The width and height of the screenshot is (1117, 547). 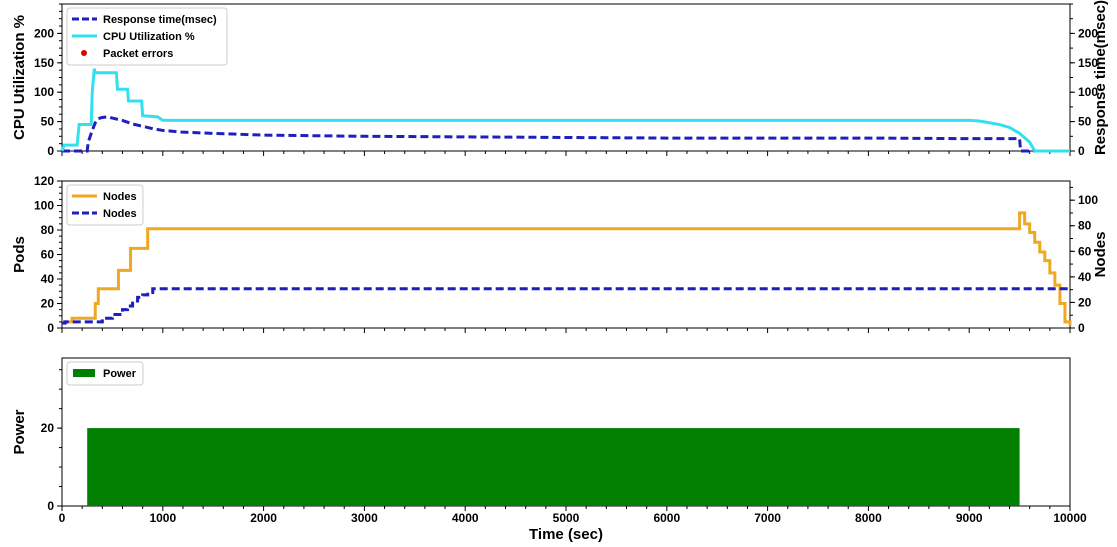 I want to click on legend-label: Packet errors, so click(x=138, y=54).